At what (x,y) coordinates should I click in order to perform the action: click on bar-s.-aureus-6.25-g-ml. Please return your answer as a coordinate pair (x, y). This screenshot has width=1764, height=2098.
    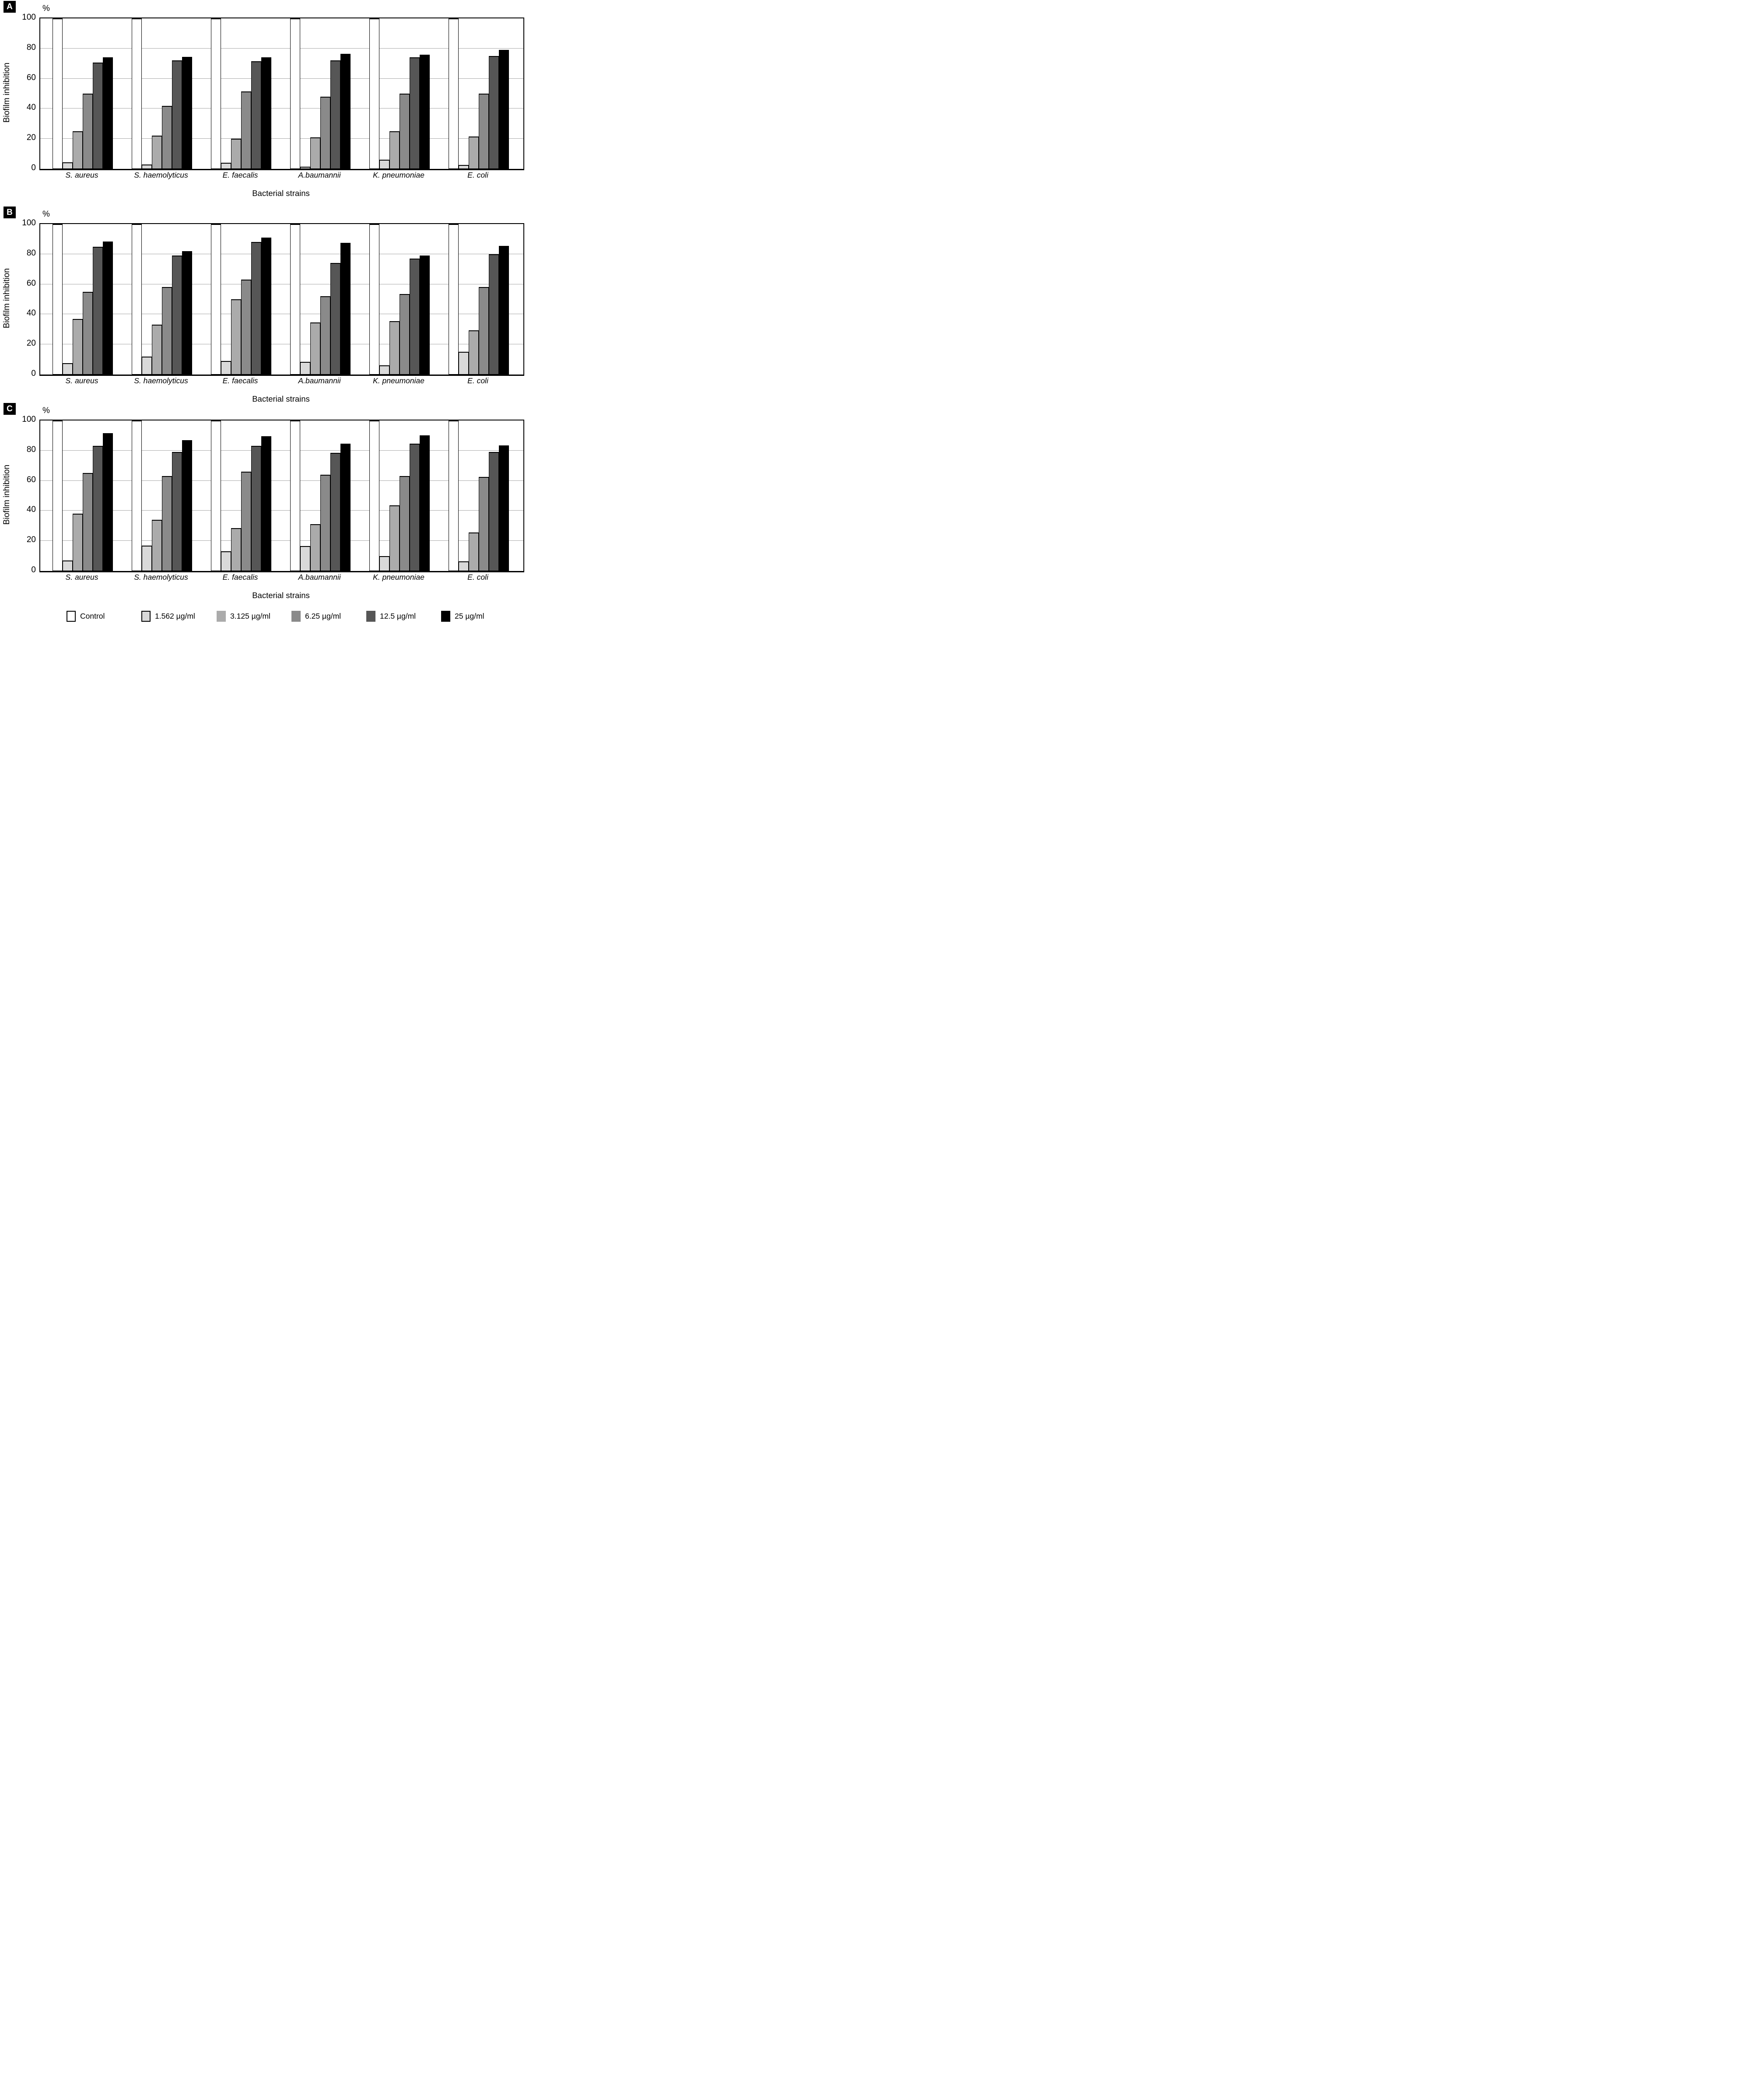
    Looking at the image, I should click on (88, 131).